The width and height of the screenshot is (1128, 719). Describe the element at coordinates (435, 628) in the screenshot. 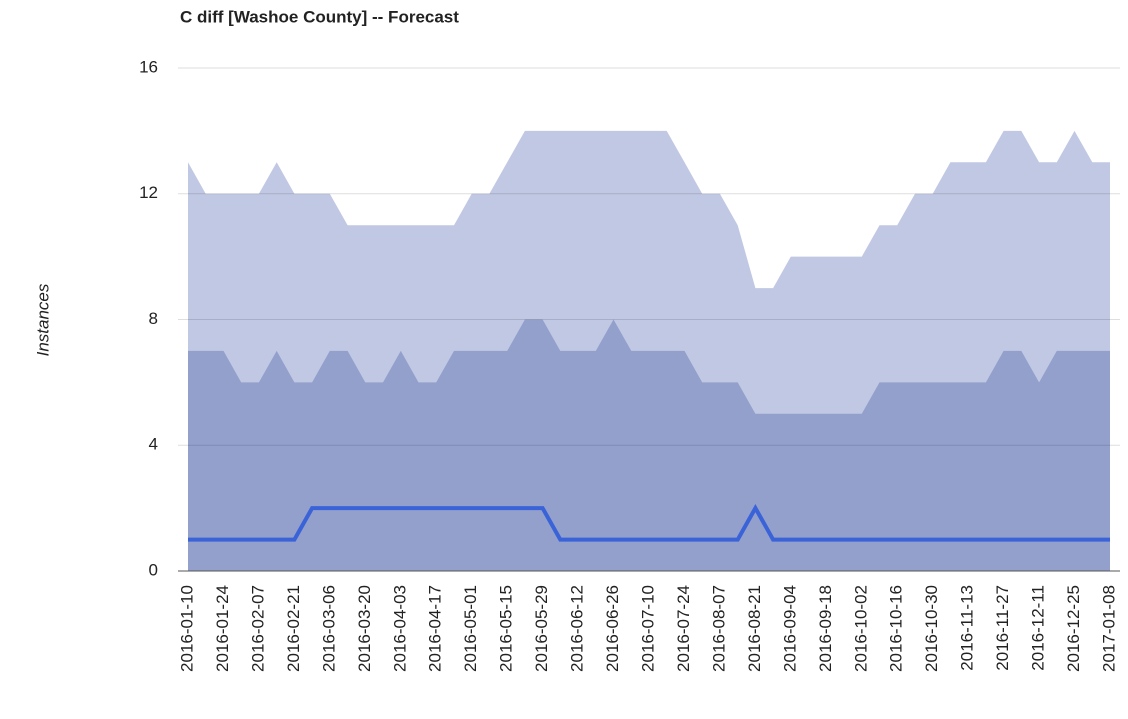

I see `x-tick-label: 2016-04-17` at that location.